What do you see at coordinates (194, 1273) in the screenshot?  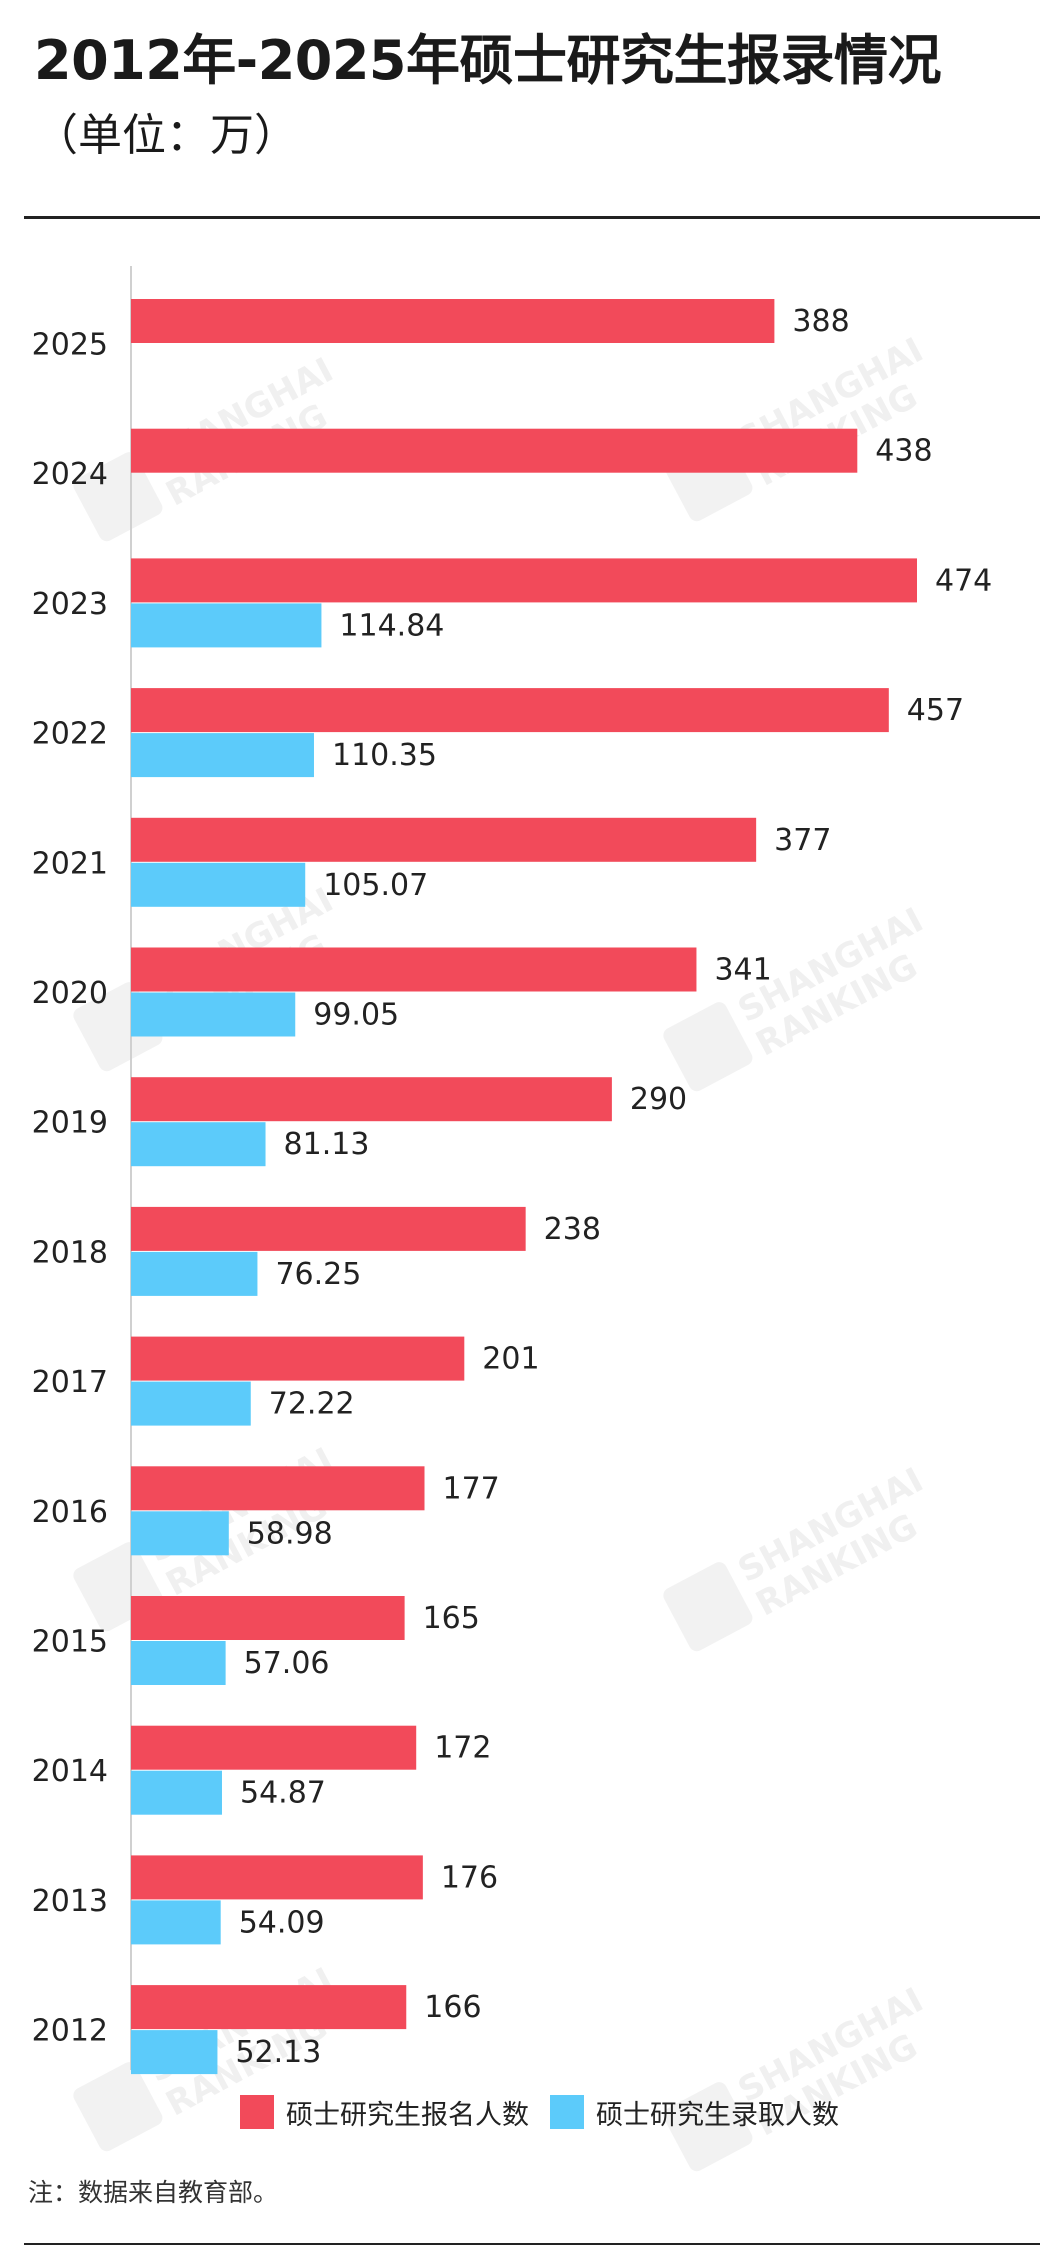 I see `bar-admitted-2018` at bounding box center [194, 1273].